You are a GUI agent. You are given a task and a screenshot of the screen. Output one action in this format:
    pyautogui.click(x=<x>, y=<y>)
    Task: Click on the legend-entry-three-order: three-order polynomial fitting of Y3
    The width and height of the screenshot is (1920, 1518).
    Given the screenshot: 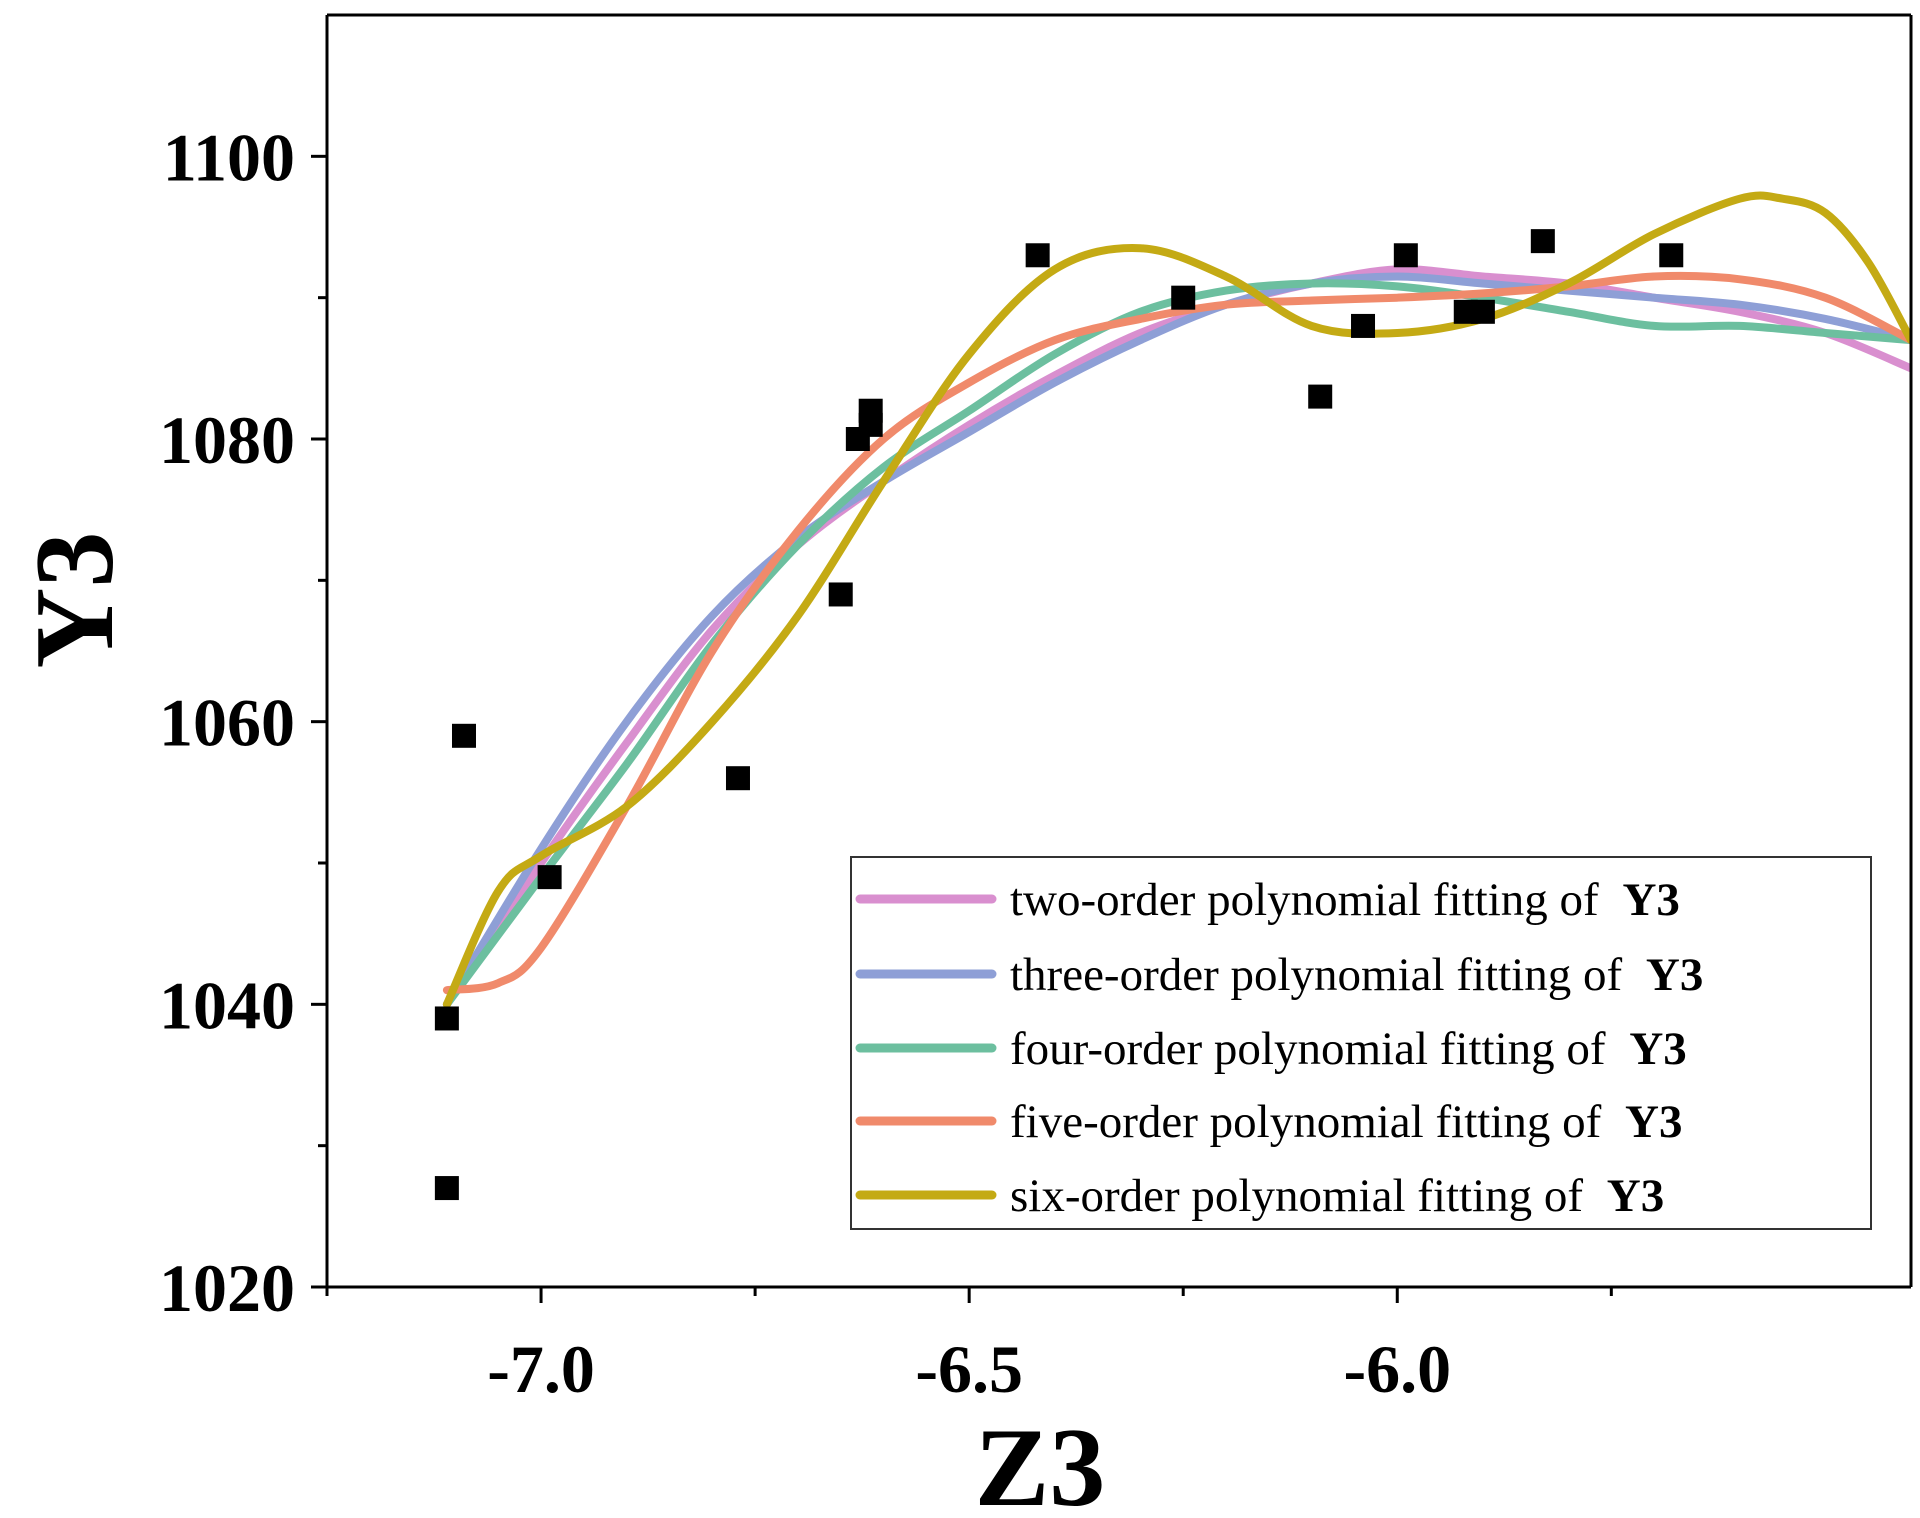 What is the action you would take?
    pyautogui.click(x=1279, y=975)
    